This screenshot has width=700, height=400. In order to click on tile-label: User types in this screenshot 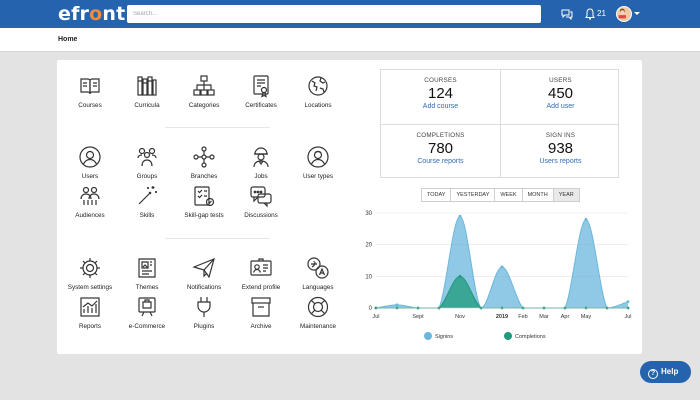, I will do `click(318, 176)`.